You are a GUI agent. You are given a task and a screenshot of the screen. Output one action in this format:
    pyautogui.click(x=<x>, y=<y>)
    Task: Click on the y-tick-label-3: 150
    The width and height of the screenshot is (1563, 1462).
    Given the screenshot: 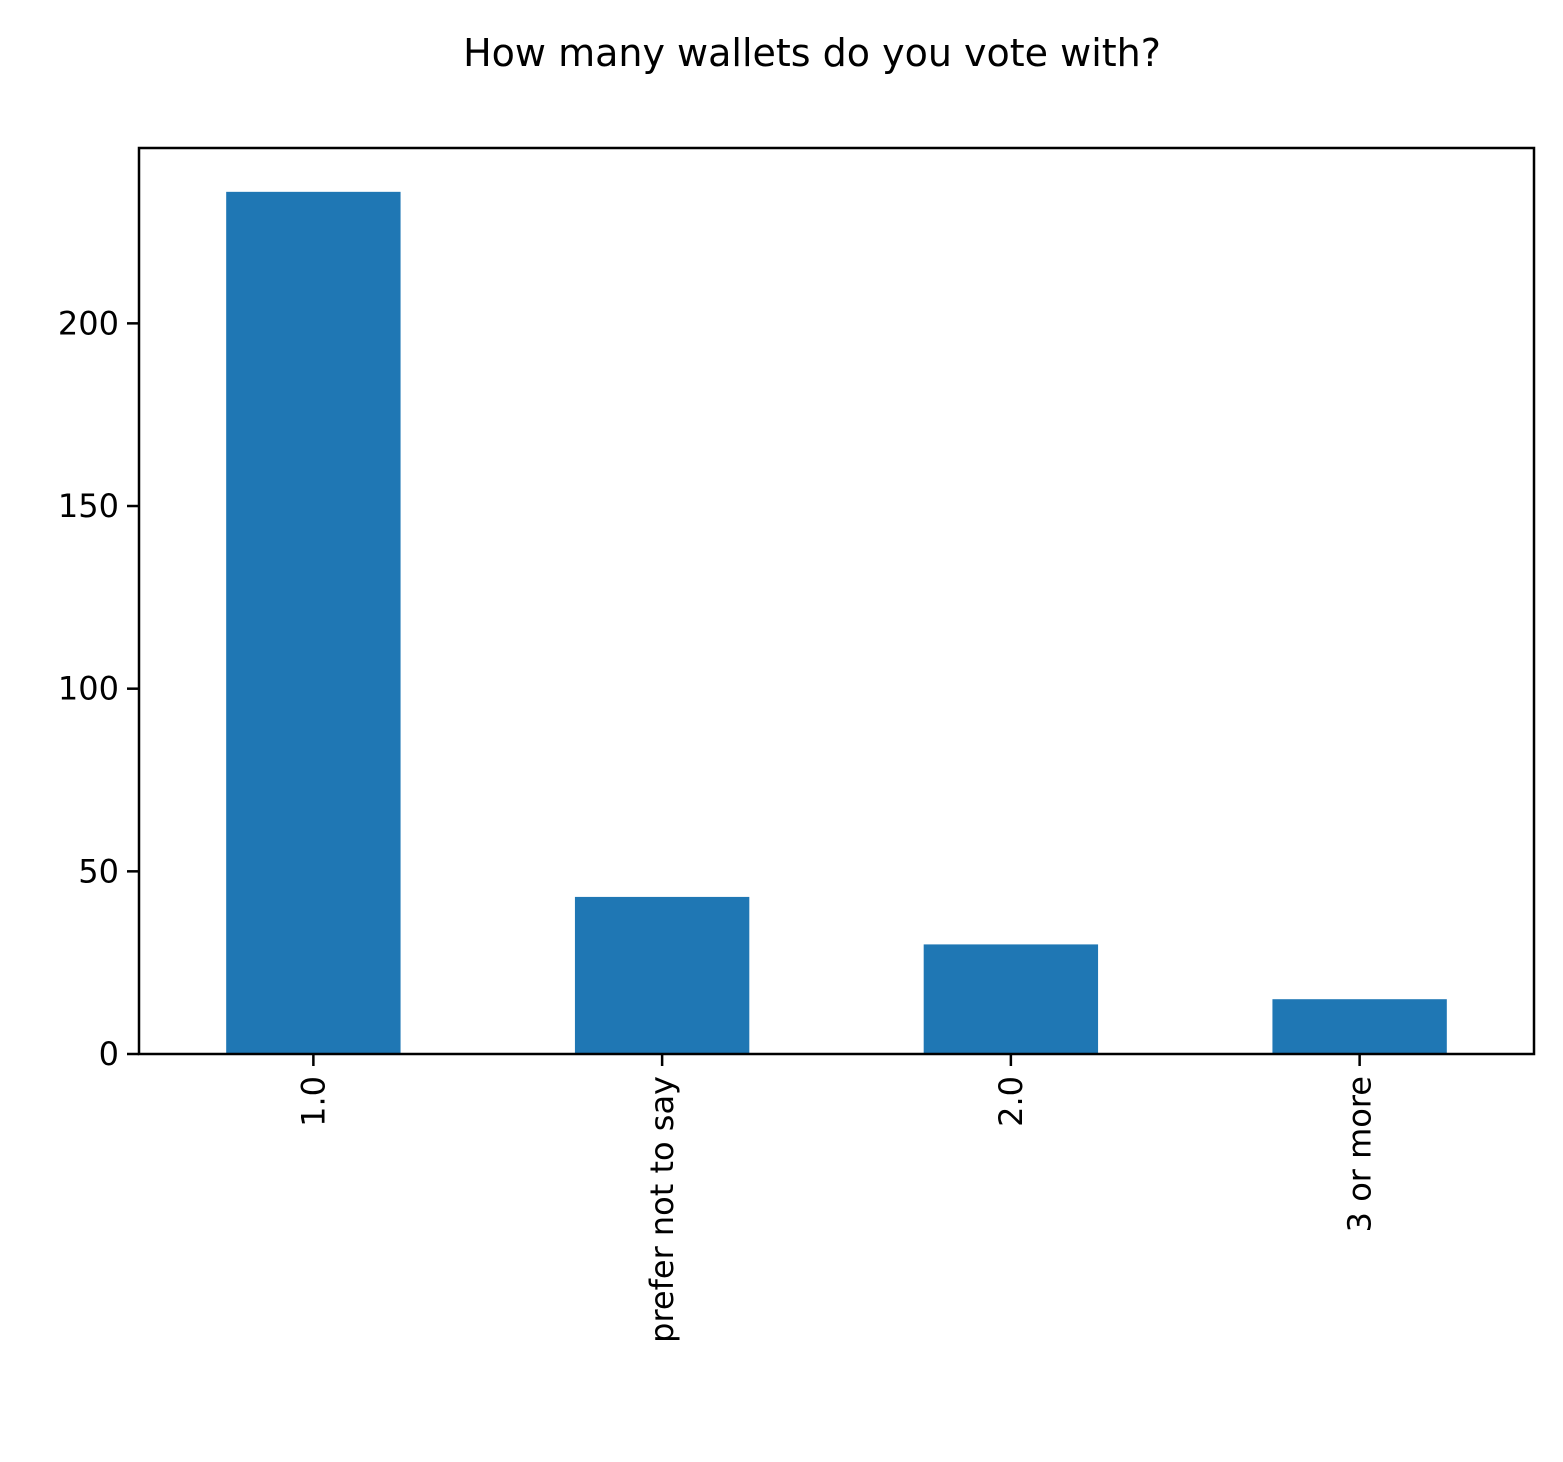 What is the action you would take?
    pyautogui.click(x=88, y=506)
    